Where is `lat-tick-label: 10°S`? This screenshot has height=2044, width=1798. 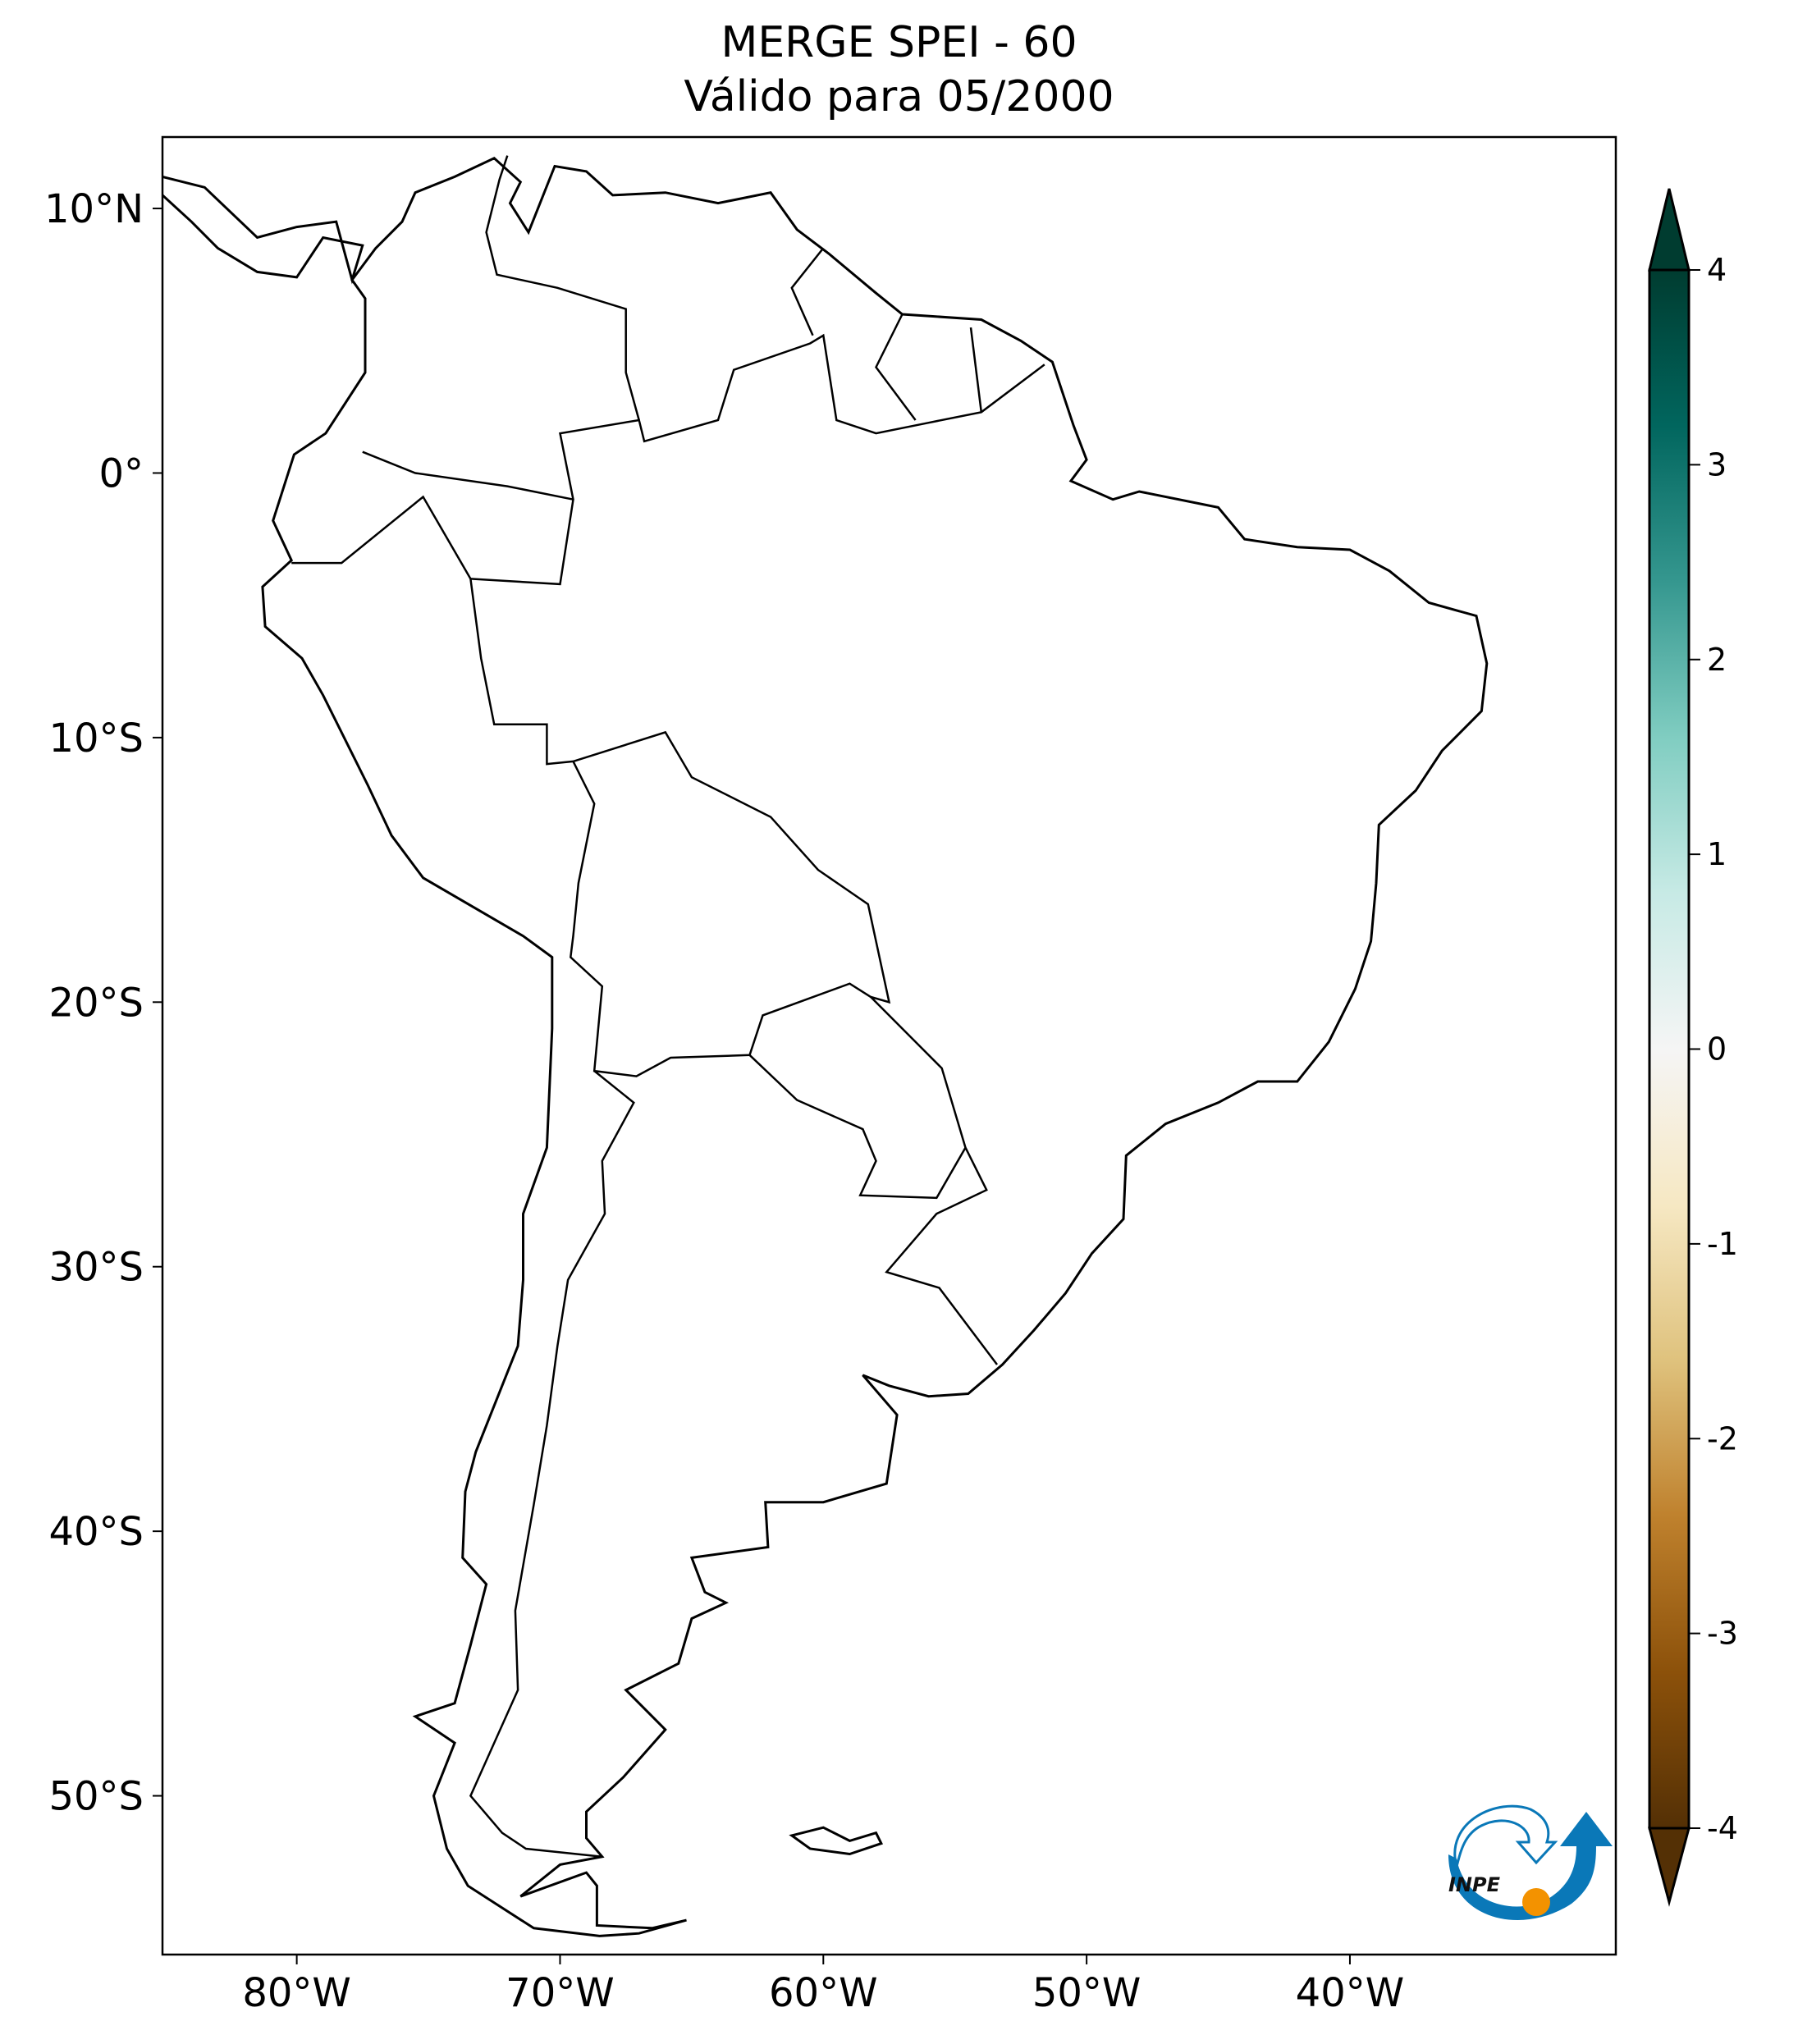 lat-tick-label: 10°S is located at coordinates (96, 738).